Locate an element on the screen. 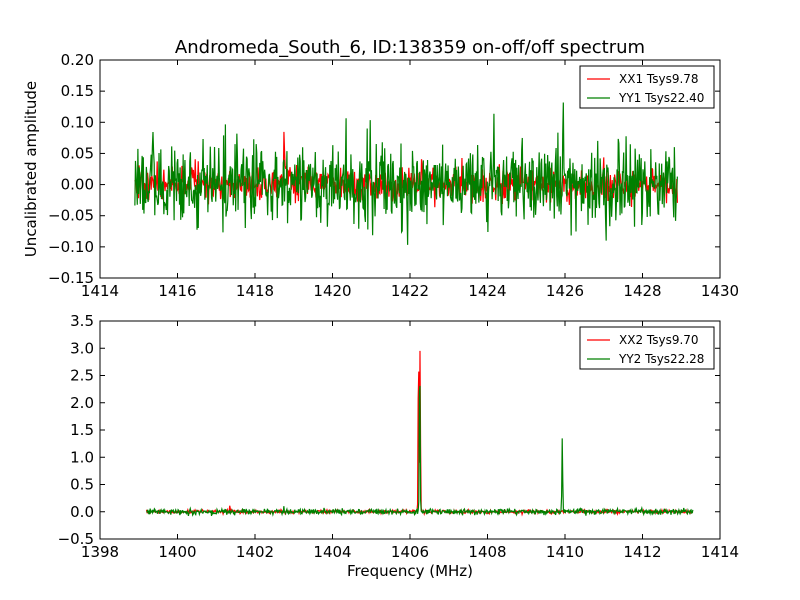  x-tick-label: 1404 is located at coordinates (332, 552).